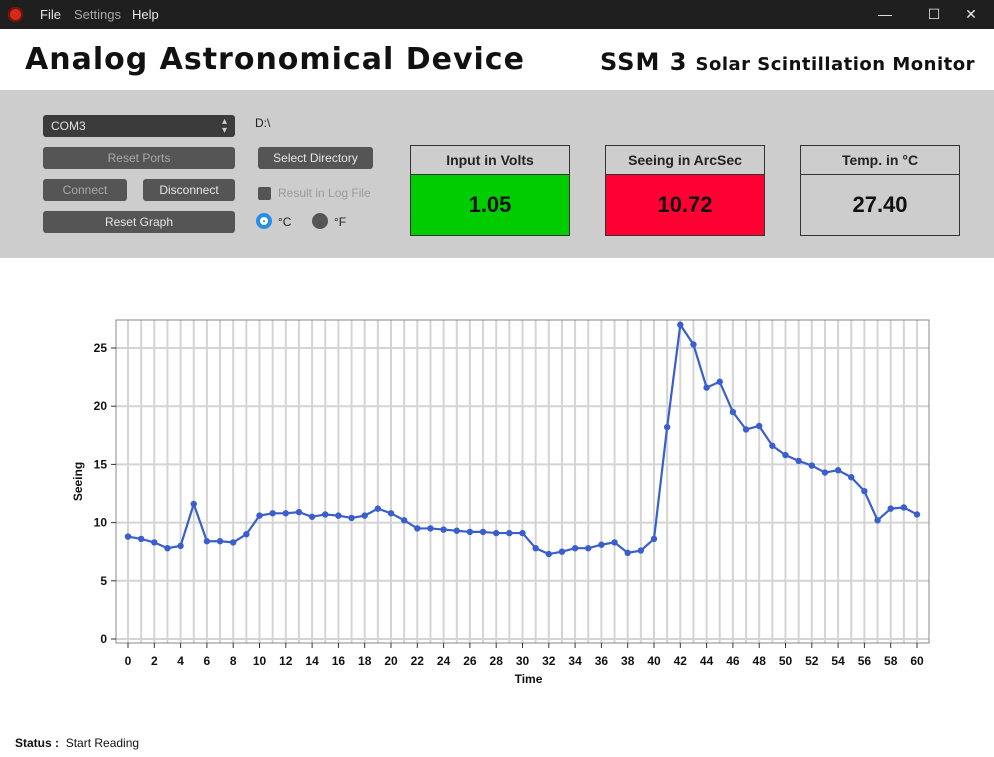  I want to click on x-tick-label: 18, so click(365, 661).